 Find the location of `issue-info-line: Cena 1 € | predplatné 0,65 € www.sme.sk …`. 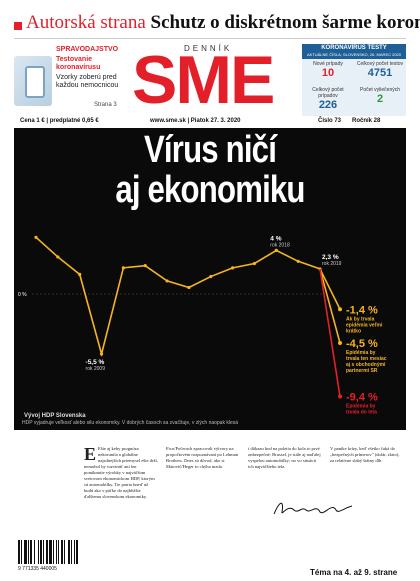

issue-info-line: Cena 1 € | predplatné 0,65 € www.sme.sk … is located at coordinates (210, 122).